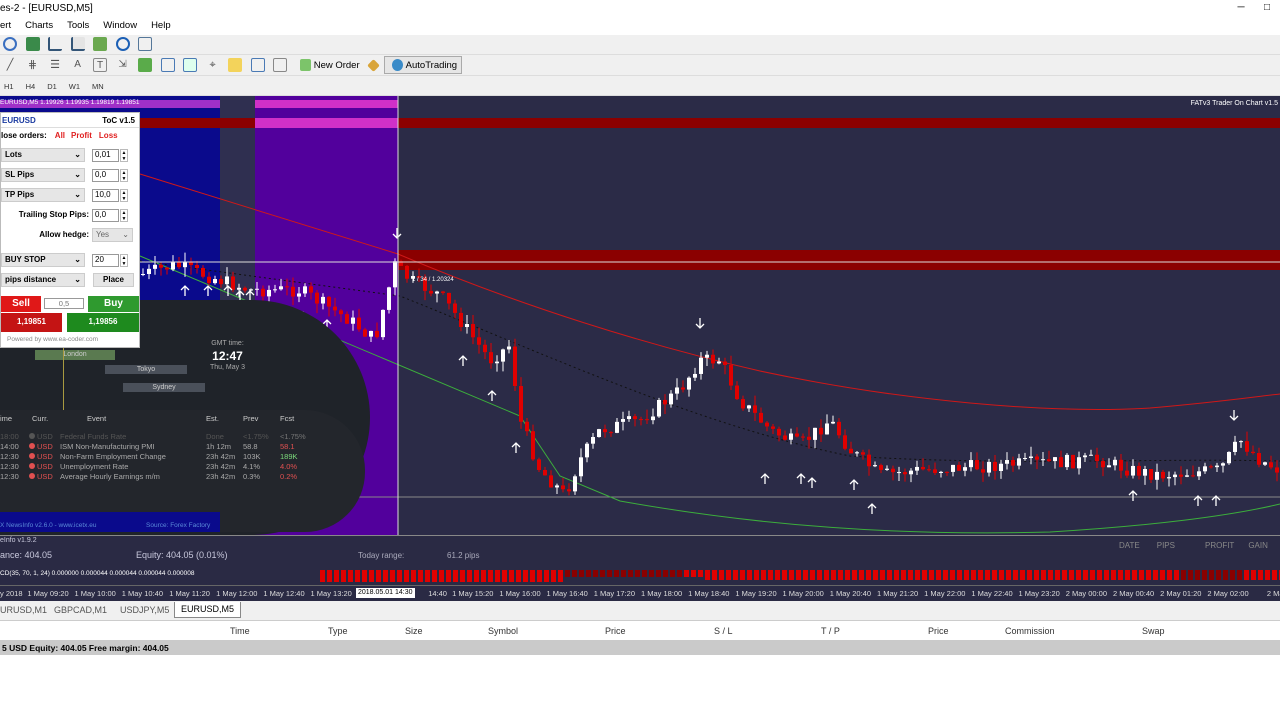 This screenshot has width=1280, height=720. Describe the element at coordinates (10, 44) in the screenshot. I see `zoom-out-icon` at that location.